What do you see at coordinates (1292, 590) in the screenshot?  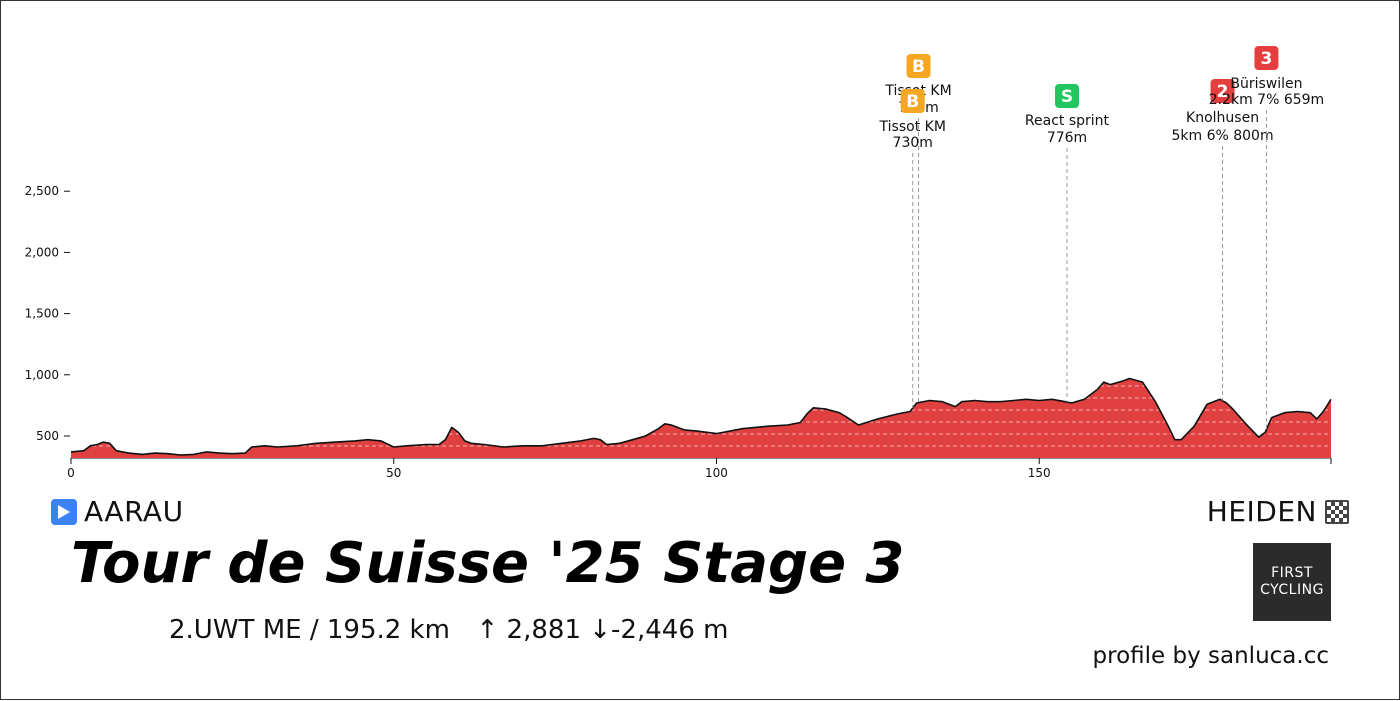 I see `logo-line-2: CYCLING` at bounding box center [1292, 590].